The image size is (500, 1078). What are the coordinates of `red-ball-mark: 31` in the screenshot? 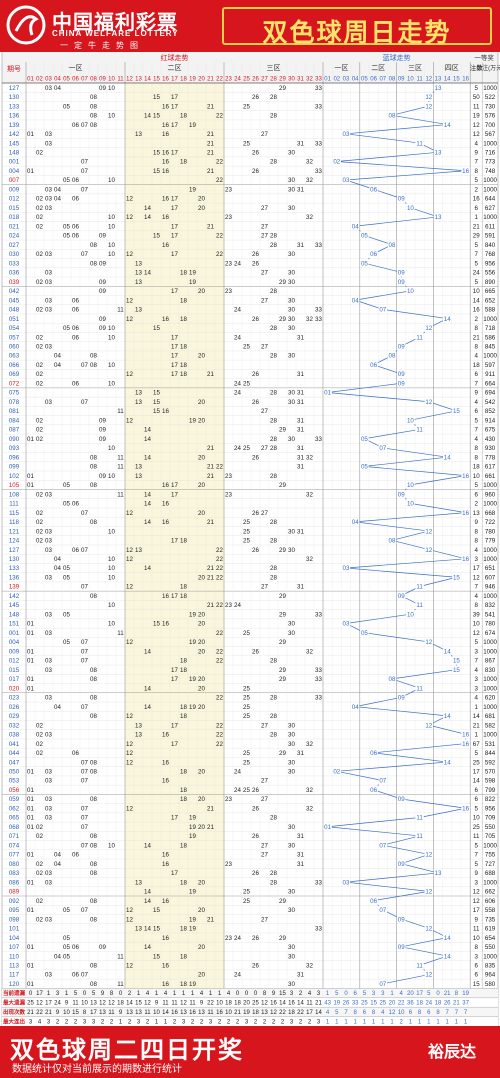 It's located at (300, 337).